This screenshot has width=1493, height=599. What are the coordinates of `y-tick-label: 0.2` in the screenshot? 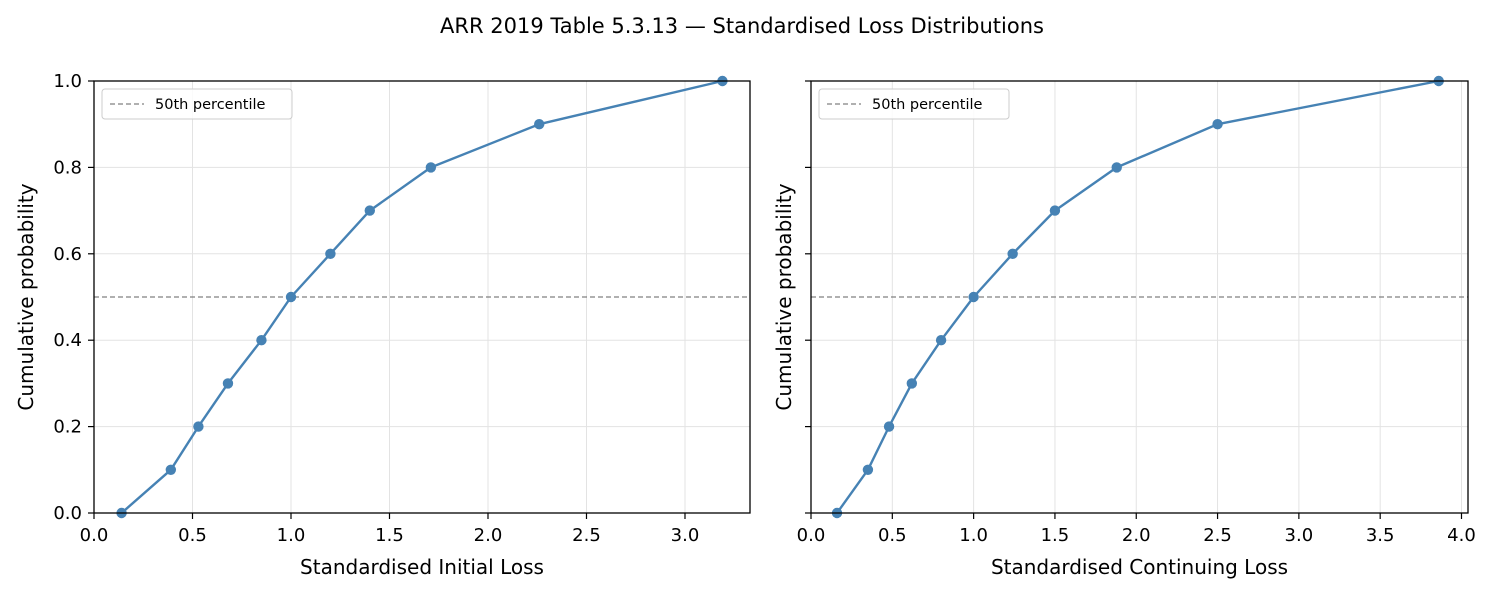 It's located at (67, 427).